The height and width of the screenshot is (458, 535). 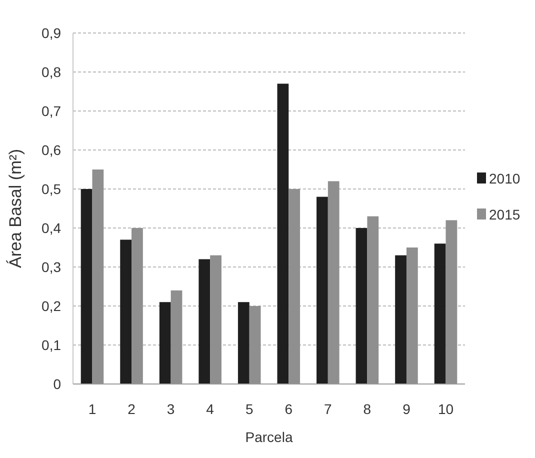 What do you see at coordinates (504, 178) in the screenshot?
I see `legend-label: 2010` at bounding box center [504, 178].